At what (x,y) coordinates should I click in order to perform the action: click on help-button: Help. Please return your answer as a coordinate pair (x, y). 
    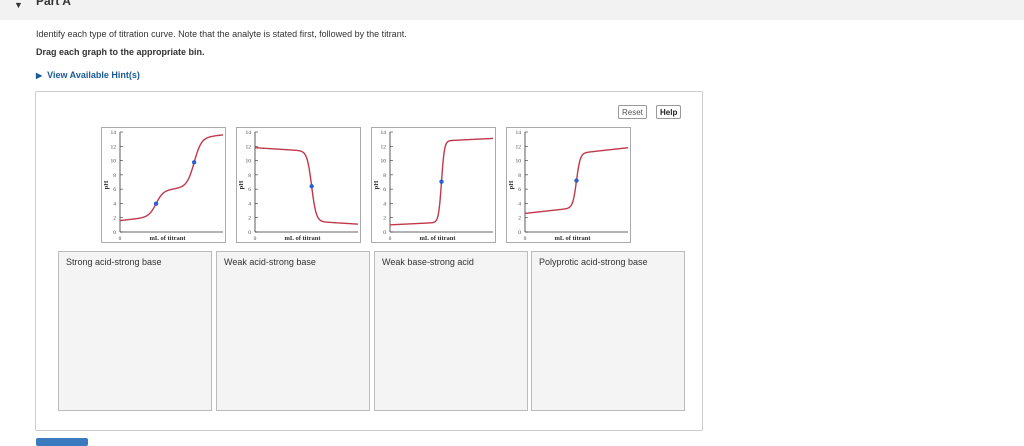
    Looking at the image, I should click on (669, 112).